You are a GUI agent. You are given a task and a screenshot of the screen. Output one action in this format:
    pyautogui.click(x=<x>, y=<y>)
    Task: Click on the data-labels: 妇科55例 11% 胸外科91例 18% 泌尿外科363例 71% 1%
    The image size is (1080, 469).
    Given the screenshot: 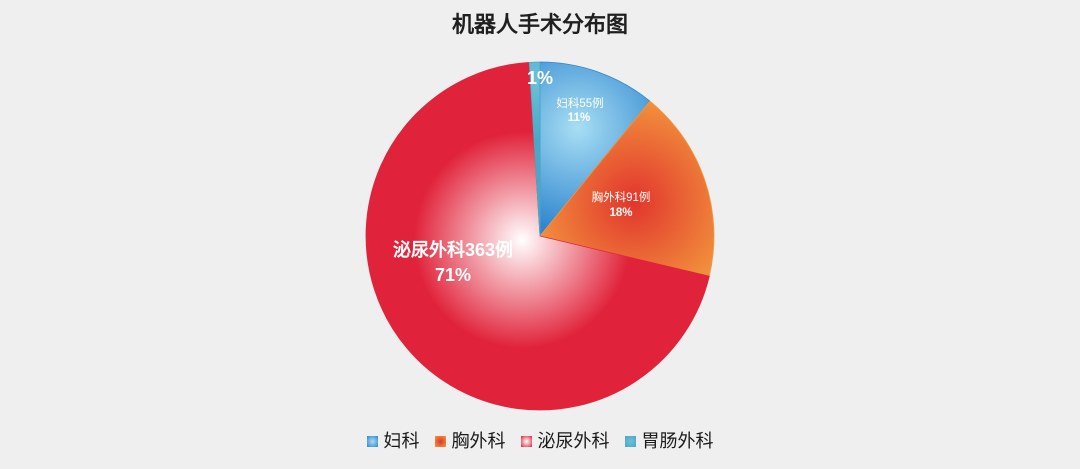 What is the action you would take?
    pyautogui.click(x=521, y=176)
    